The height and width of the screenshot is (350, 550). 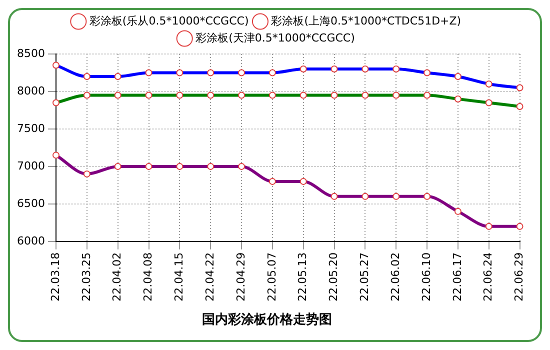 I want to click on x-tick-label: 22.04.22, so click(x=209, y=277).